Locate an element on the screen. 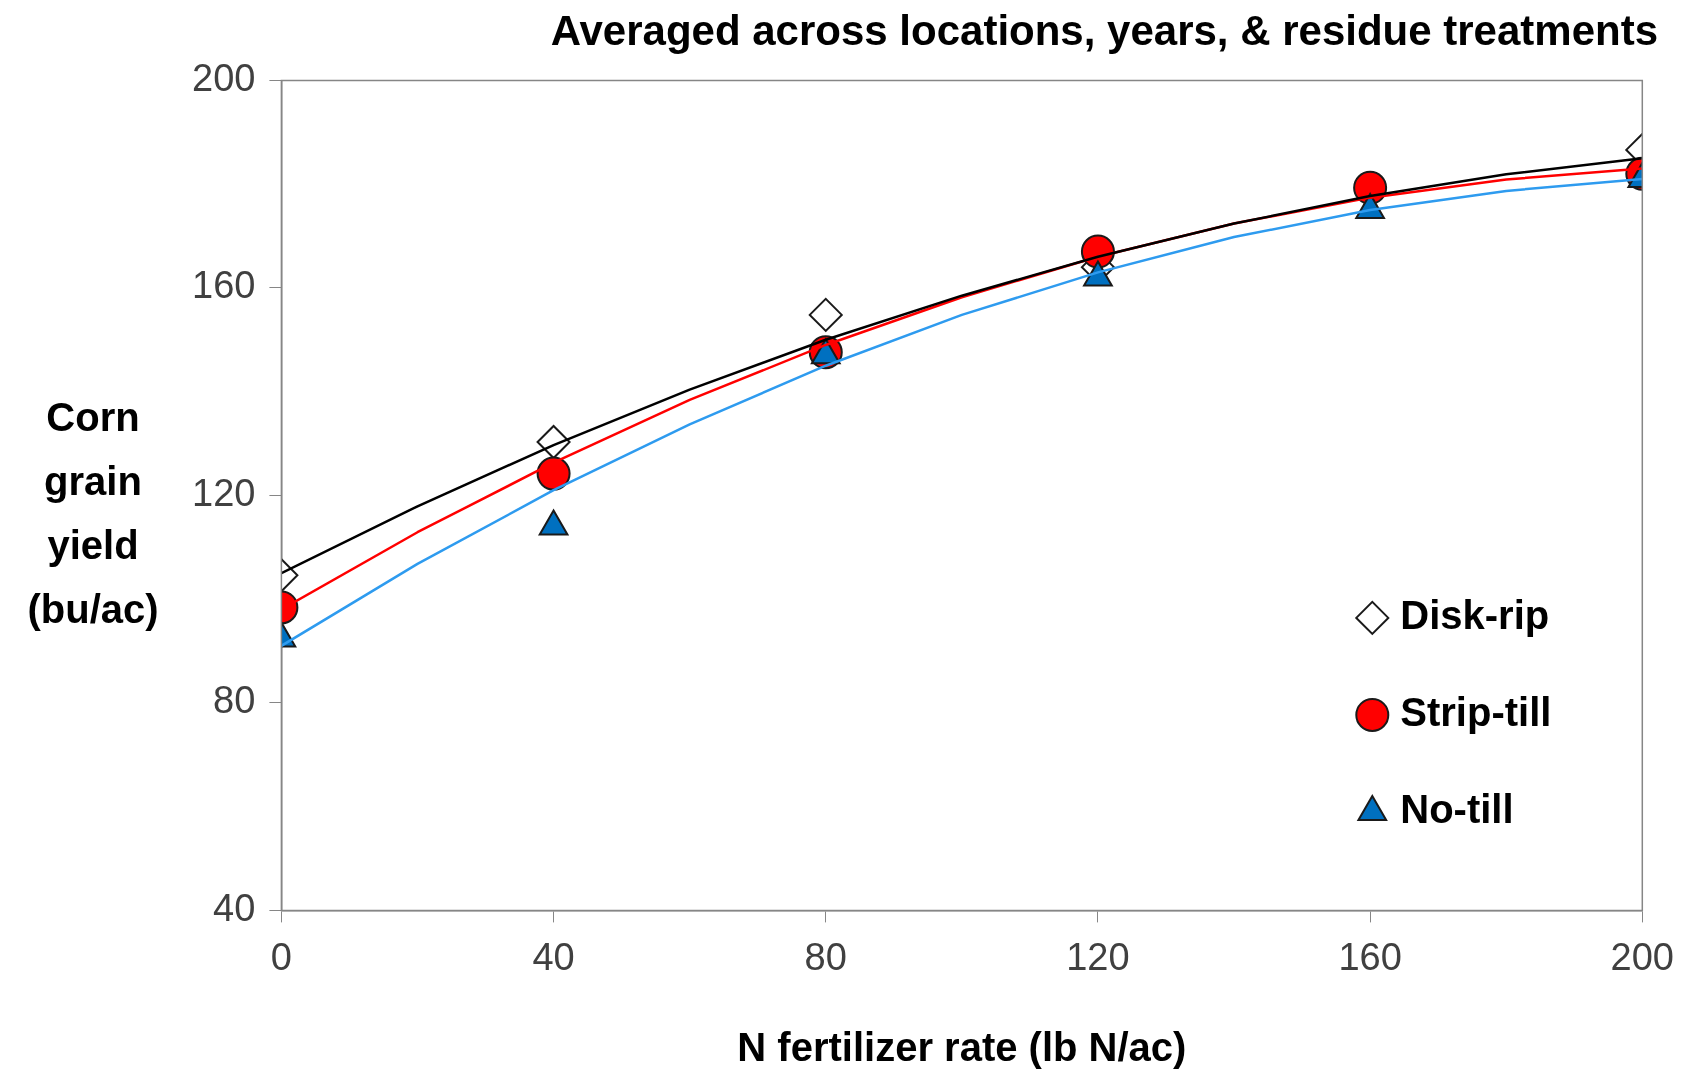 This screenshot has height=1091, width=1704. x-tick-label: 200 is located at coordinates (1642, 956).